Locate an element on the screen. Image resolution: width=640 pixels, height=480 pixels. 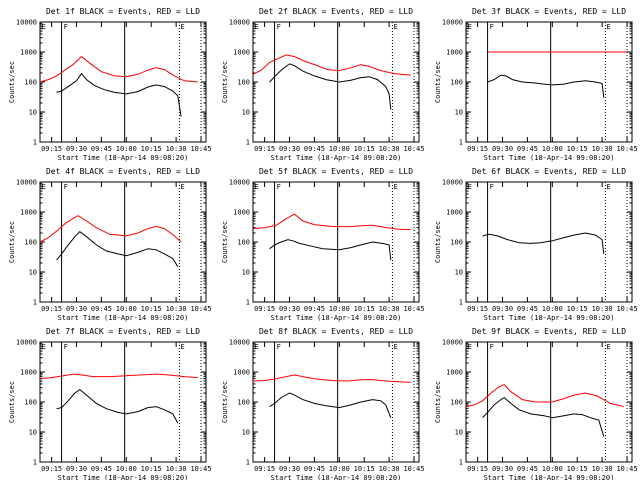
panel-title: Det 1f BLACK = Events, RED = LLD is located at coordinates (123, 11).